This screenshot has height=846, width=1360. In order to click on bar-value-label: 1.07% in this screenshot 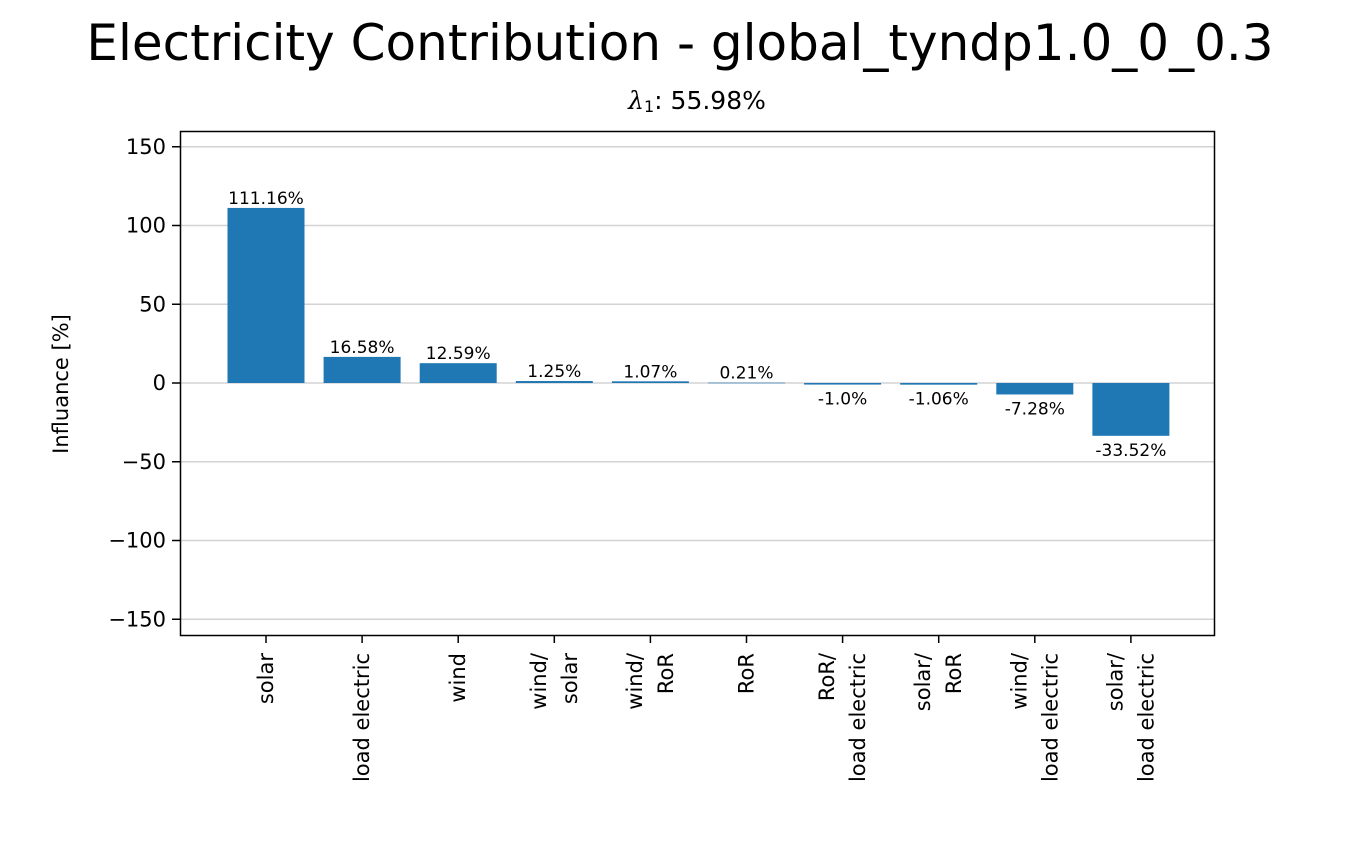, I will do `click(650, 372)`.